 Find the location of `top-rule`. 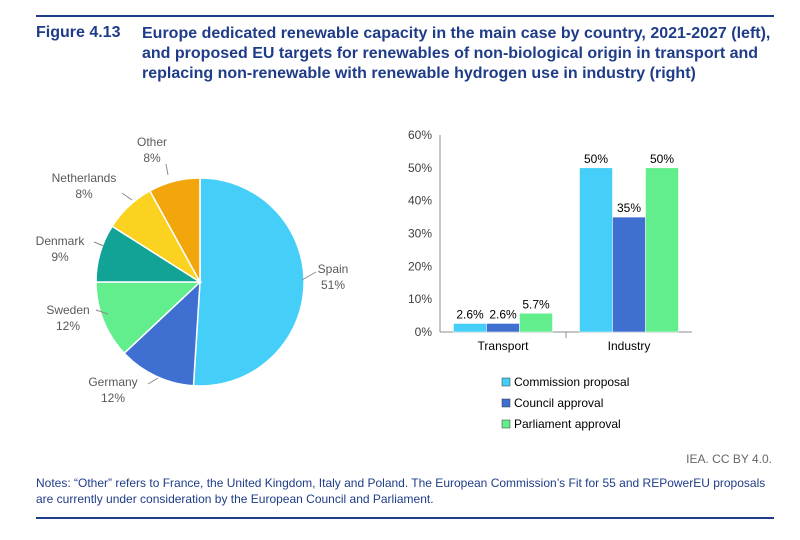

top-rule is located at coordinates (405, 16).